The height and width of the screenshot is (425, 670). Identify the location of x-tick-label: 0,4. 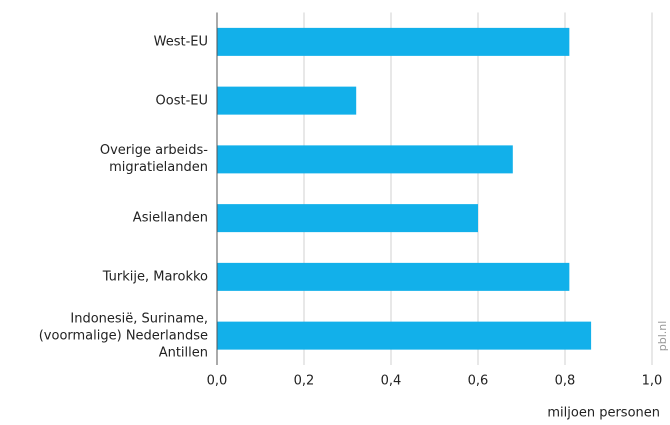
(391, 381).